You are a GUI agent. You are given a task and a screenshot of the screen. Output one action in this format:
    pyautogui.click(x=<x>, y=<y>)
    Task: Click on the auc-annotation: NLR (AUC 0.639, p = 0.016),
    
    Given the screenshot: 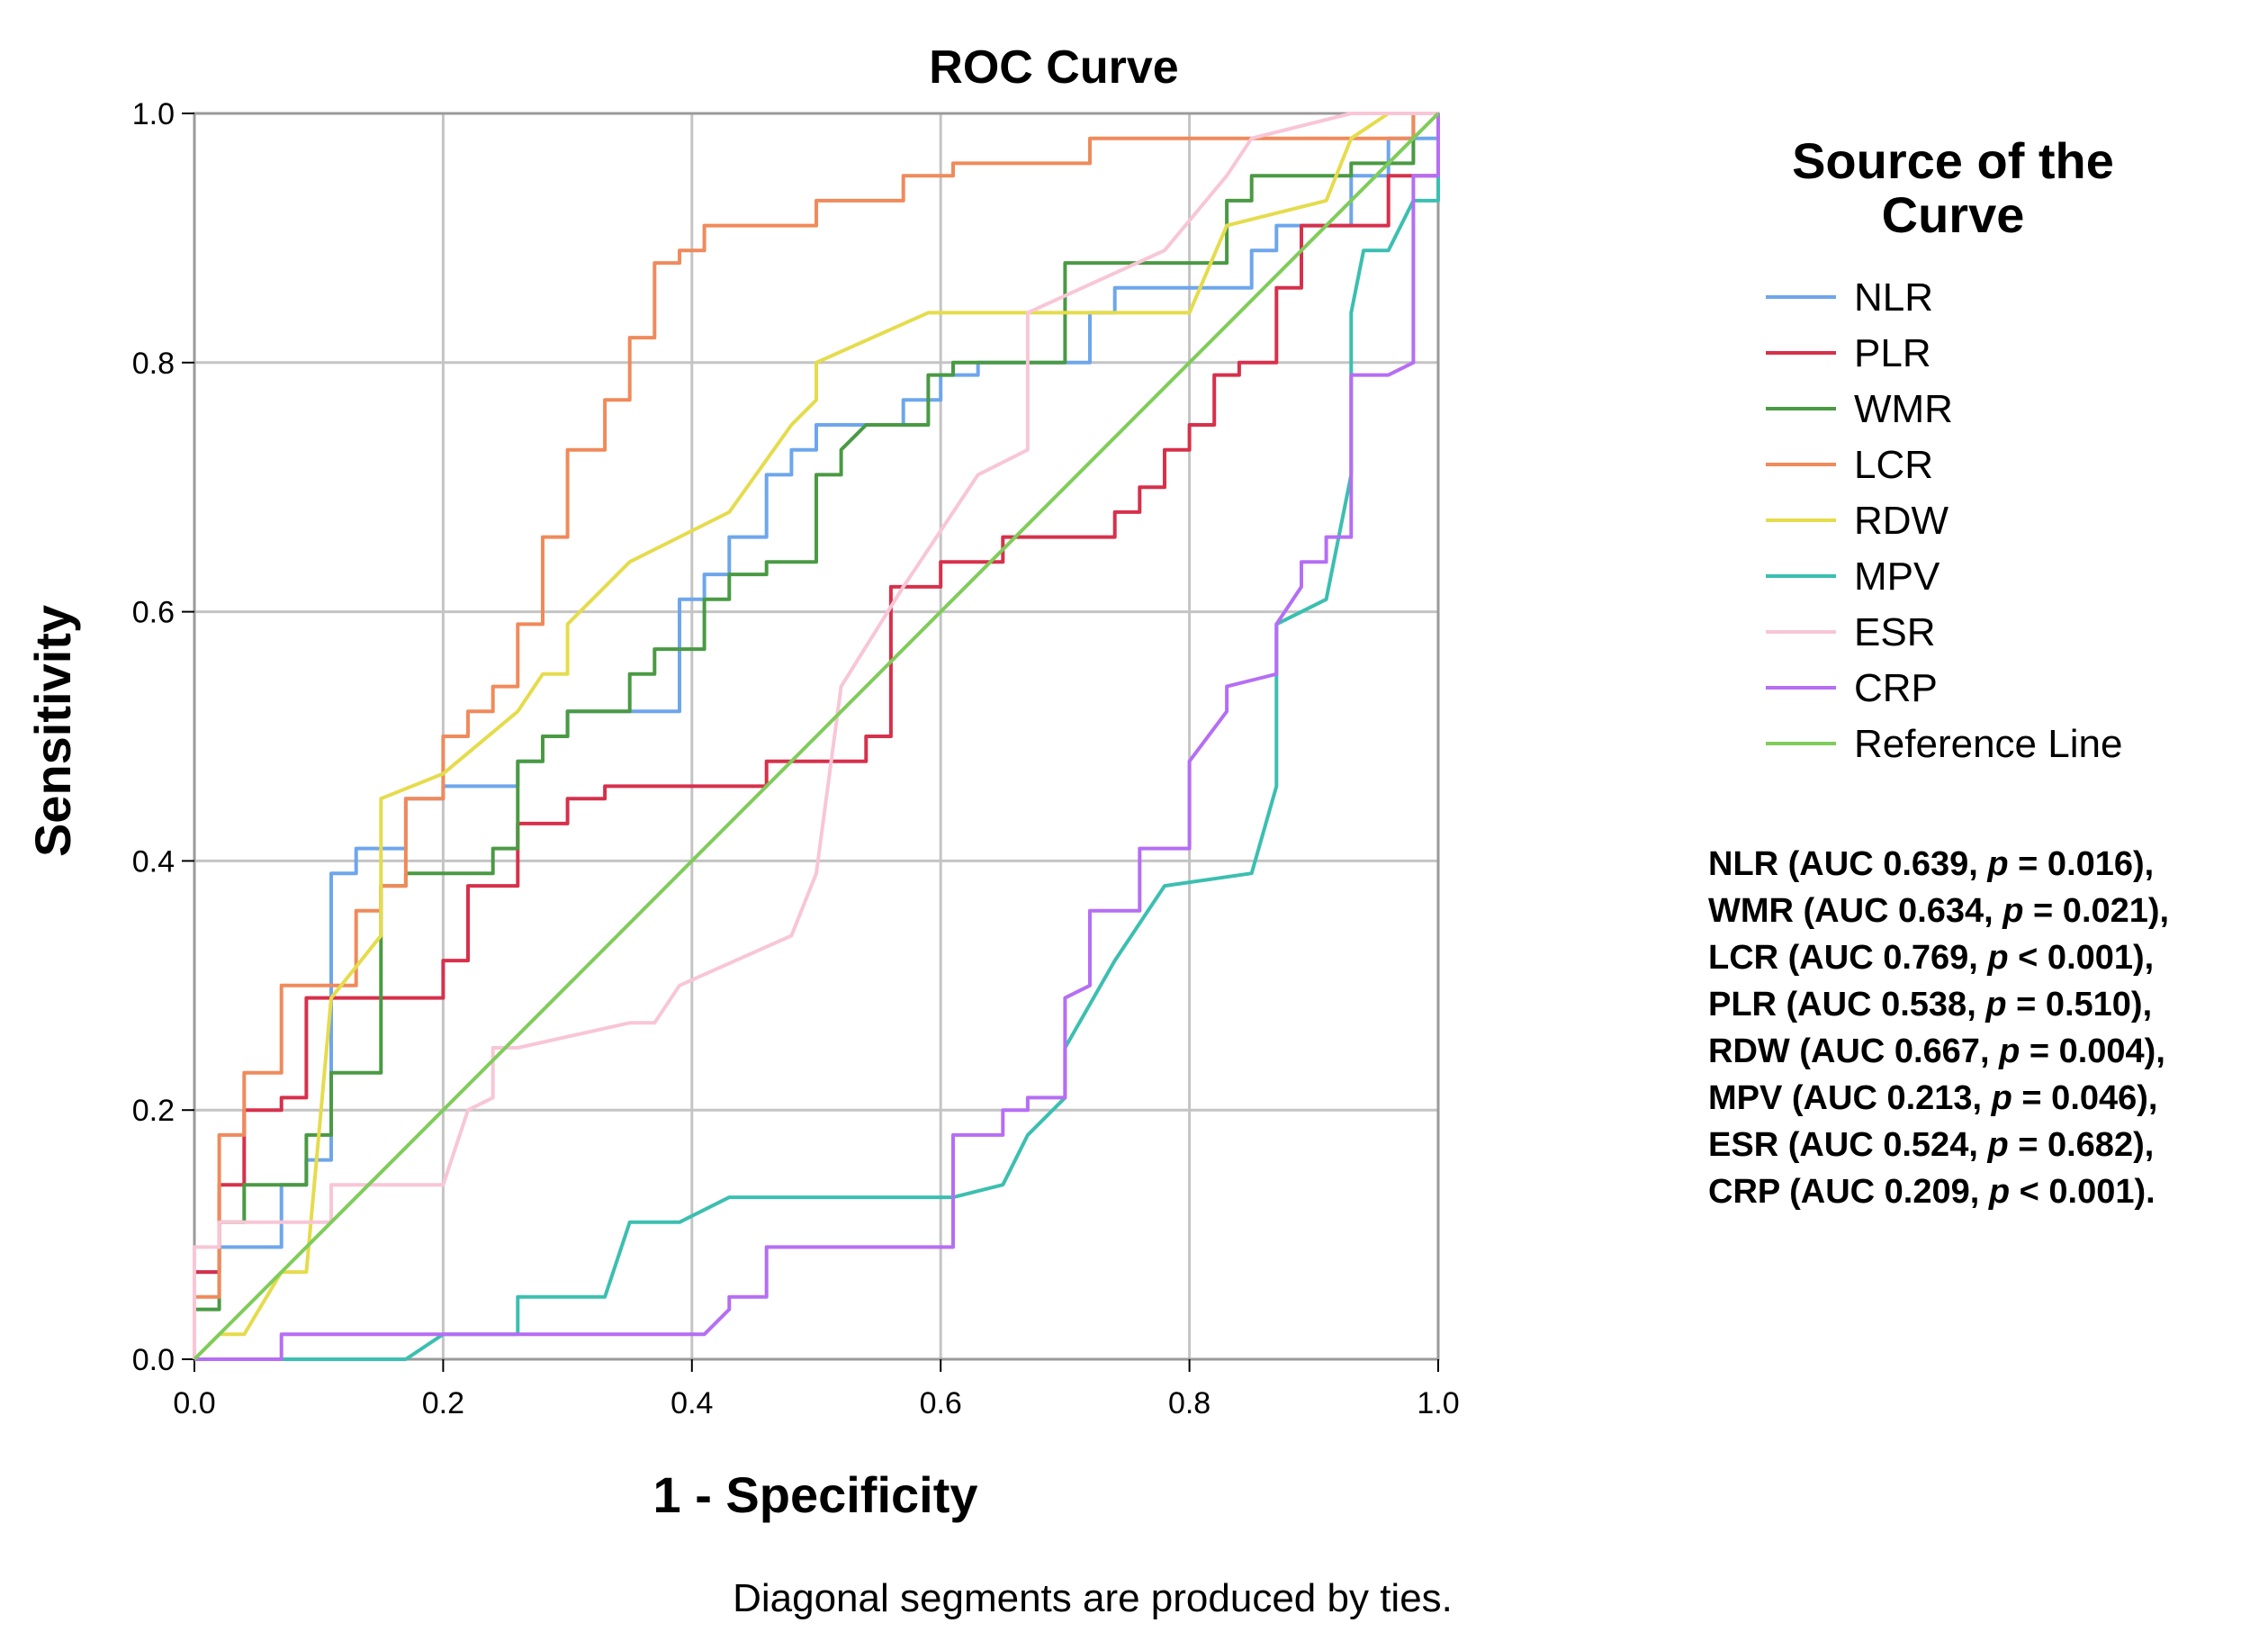 What is the action you would take?
    pyautogui.click(x=1931, y=864)
    